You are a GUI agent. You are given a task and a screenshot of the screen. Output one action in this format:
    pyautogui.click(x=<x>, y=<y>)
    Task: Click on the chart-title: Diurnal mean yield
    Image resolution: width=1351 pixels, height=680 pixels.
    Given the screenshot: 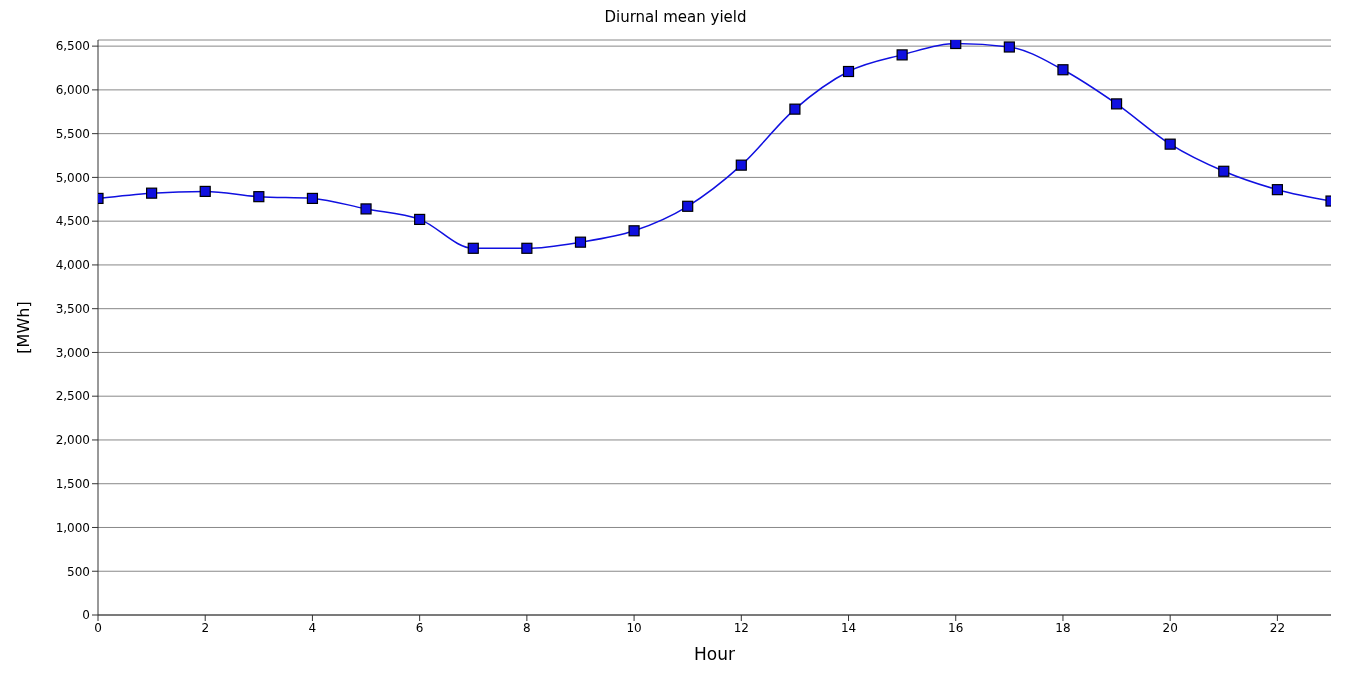 What is the action you would take?
    pyautogui.click(x=675, y=18)
    